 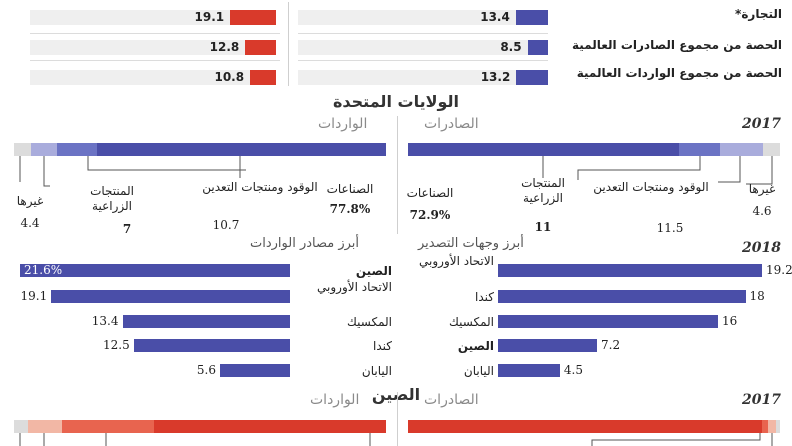 I want to click on source-name: الصين, so click(x=373, y=271).